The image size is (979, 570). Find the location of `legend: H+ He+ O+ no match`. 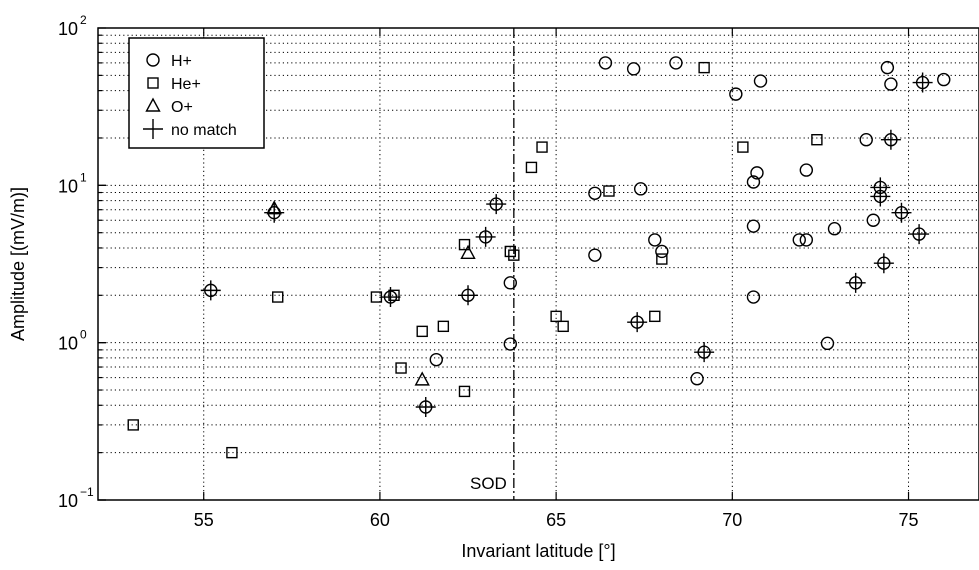

legend: H+ He+ O+ no match is located at coordinates (196, 93).